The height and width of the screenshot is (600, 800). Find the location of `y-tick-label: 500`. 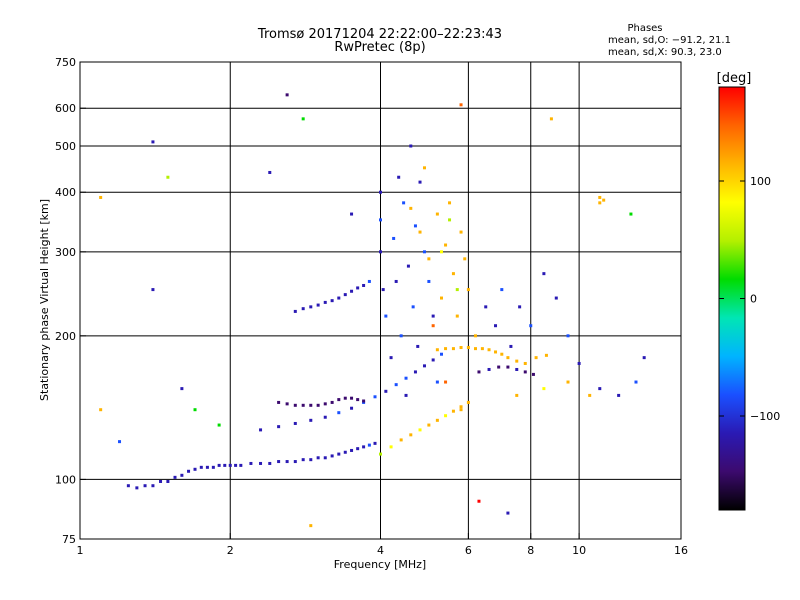

y-tick-label: 500 is located at coordinates (65, 146).